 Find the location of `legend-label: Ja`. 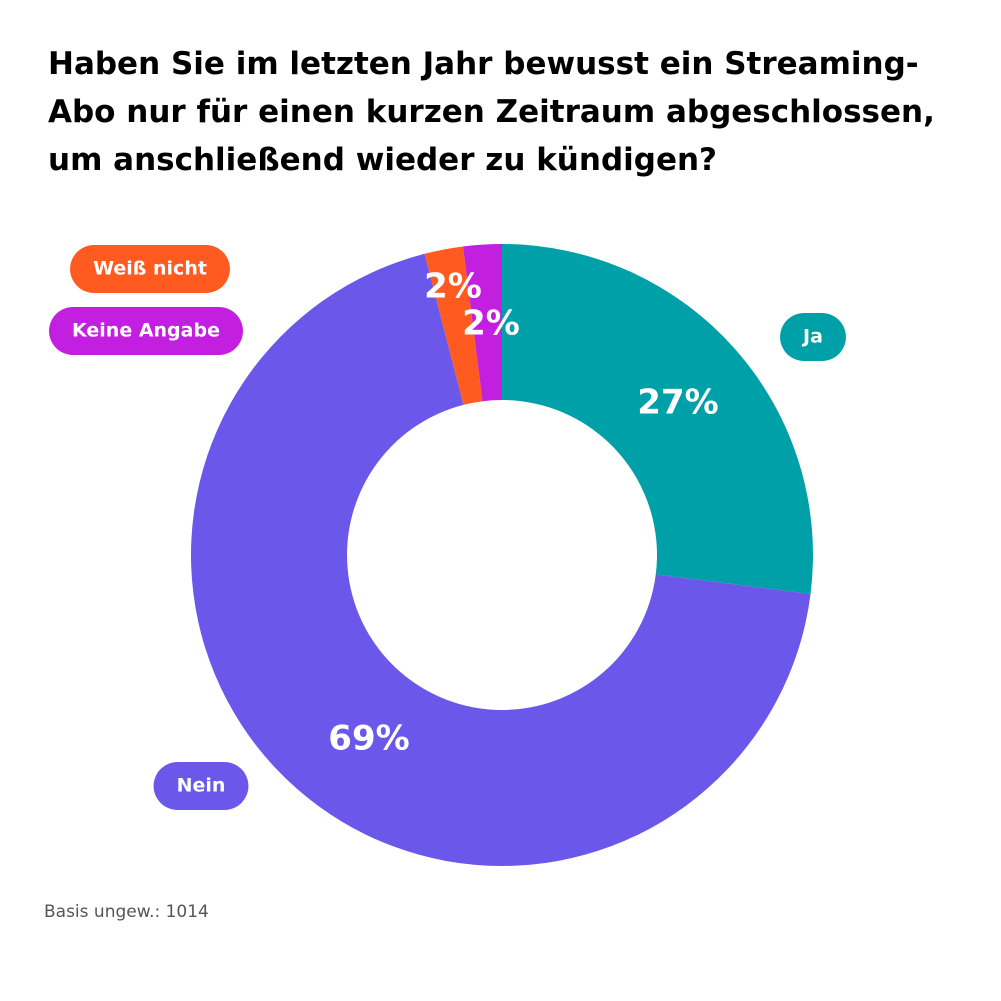

legend-label: Ja is located at coordinates (812, 337).